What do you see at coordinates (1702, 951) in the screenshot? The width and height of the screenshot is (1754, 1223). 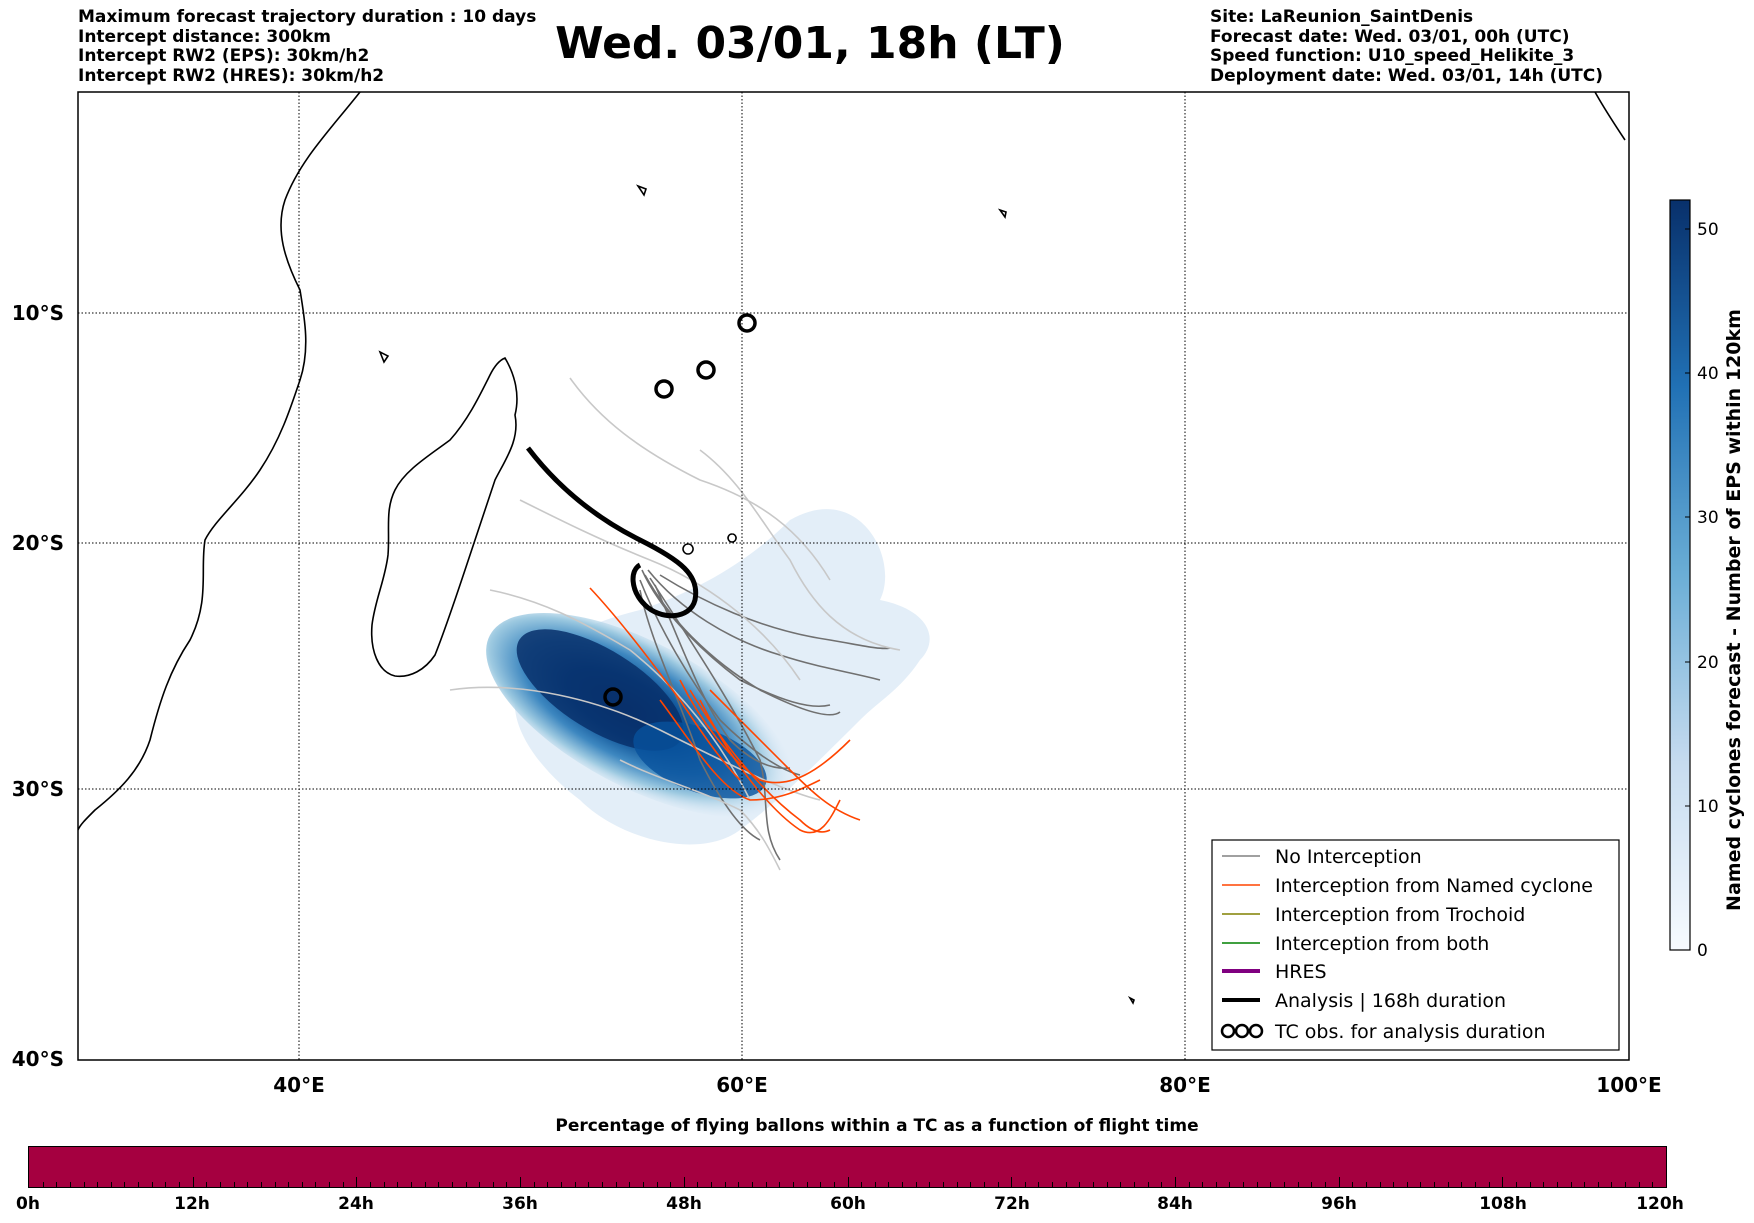 I see `colorbar-tick: 0` at bounding box center [1702, 951].